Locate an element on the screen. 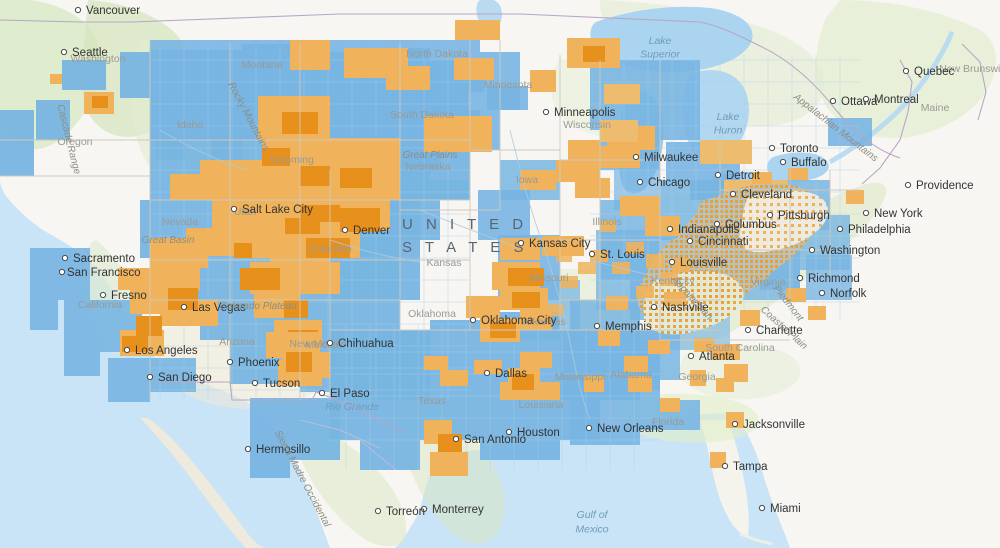 Image resolution: width=1000 pixels, height=548 pixels. city-label: Richmond is located at coordinates (834, 279).